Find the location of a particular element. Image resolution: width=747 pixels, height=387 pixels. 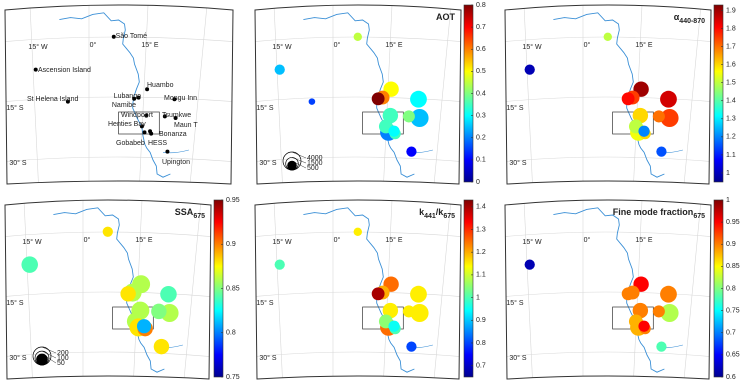

title-text: AOT is located at coordinates (446, 17).